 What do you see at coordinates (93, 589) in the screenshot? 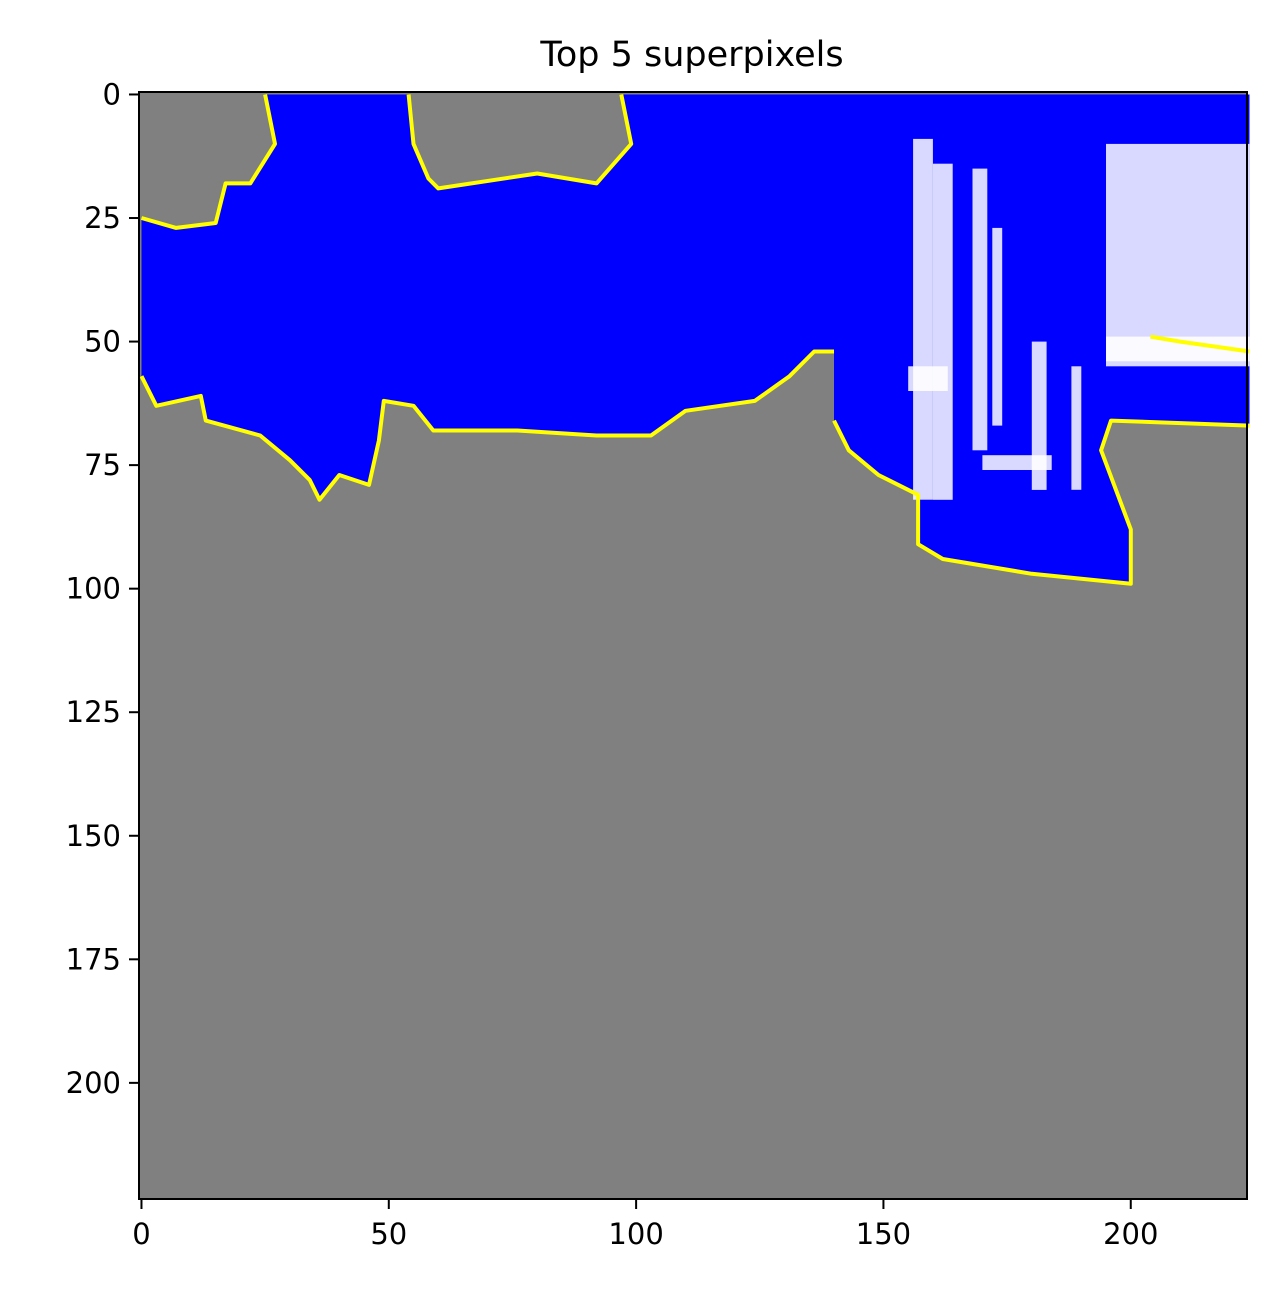
I see `y-tick-label: 100` at bounding box center [93, 589].